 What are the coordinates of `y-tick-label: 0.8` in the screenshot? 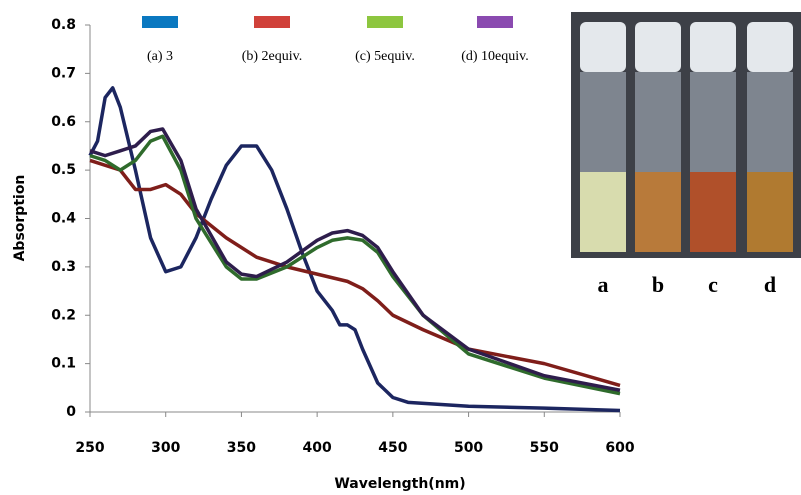 It's located at (63, 25).